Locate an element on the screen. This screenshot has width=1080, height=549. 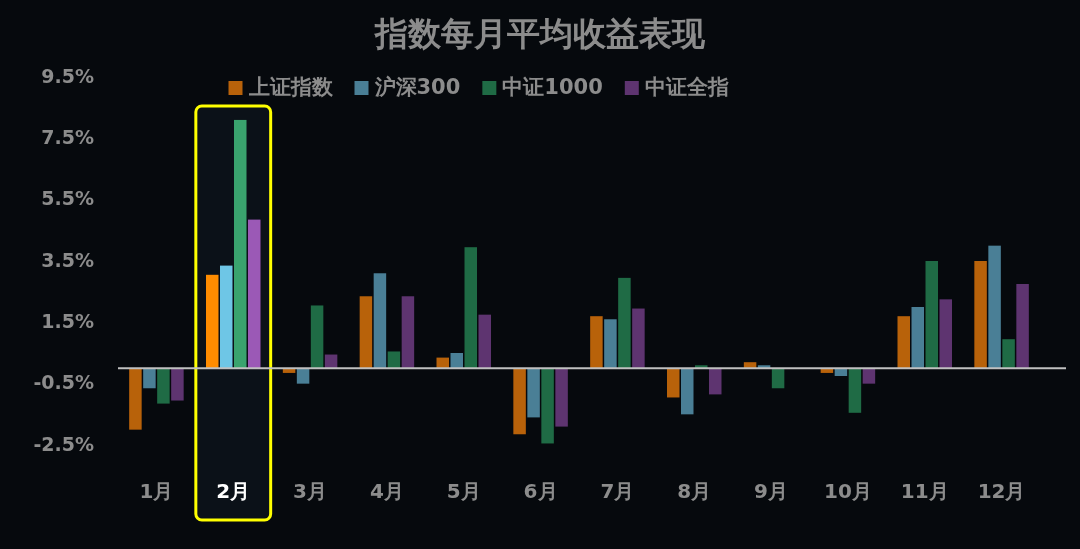
y-tick-label: -2.5% is located at coordinates (63, 443).